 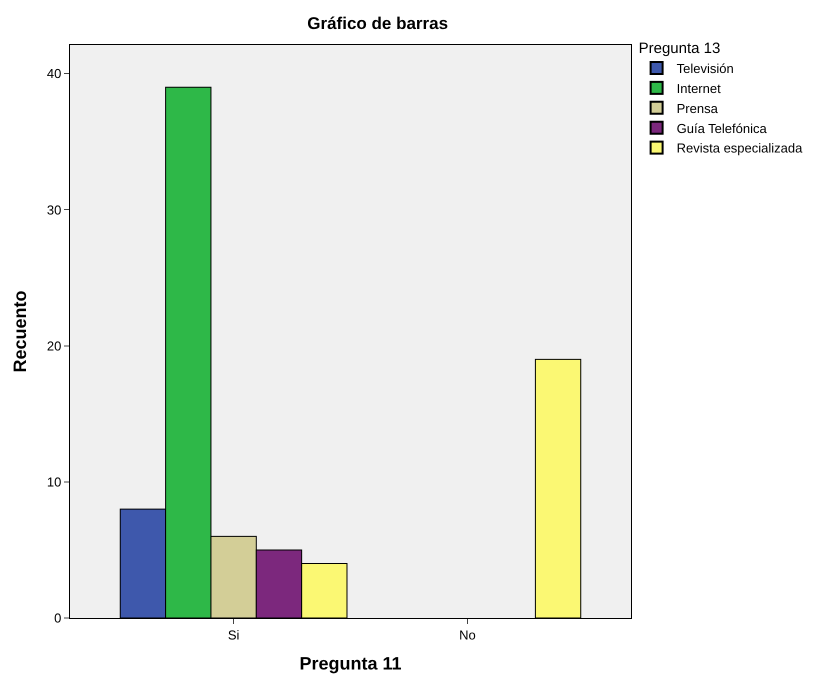 I want to click on x-tick-label: Si, so click(x=234, y=635).